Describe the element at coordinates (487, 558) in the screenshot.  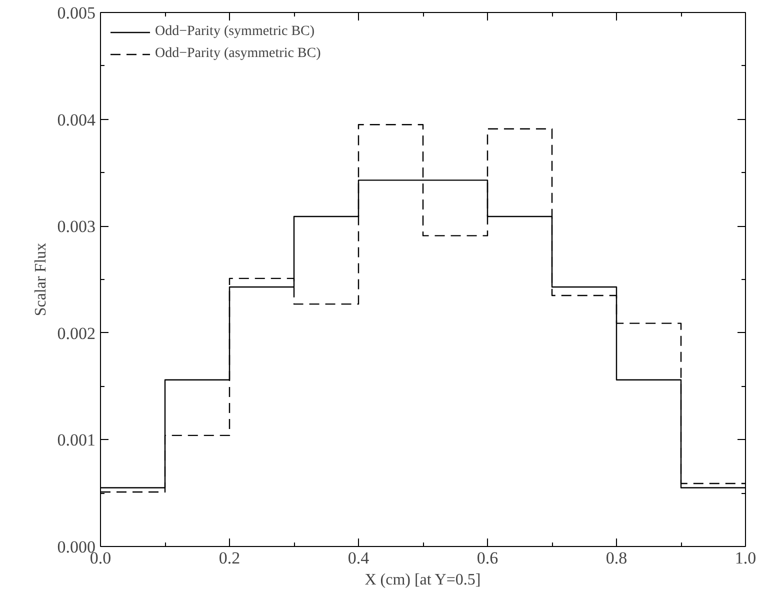
I see `x-tick-label: 0.6` at that location.